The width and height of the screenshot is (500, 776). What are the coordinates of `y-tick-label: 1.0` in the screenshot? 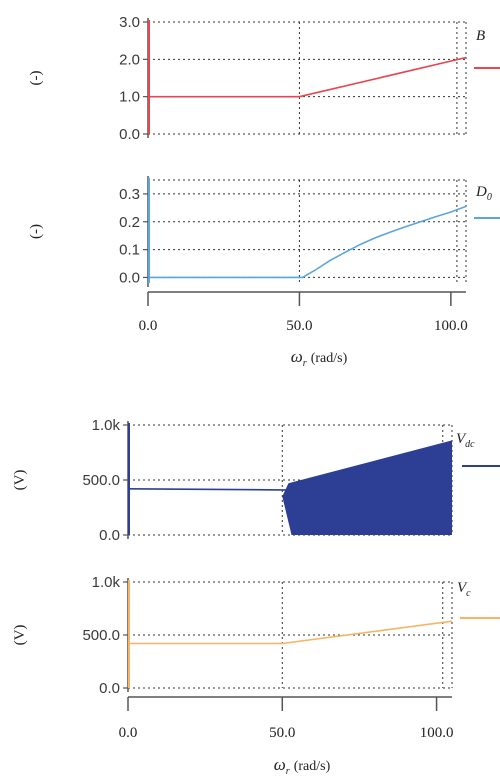 It's located at (129, 97).